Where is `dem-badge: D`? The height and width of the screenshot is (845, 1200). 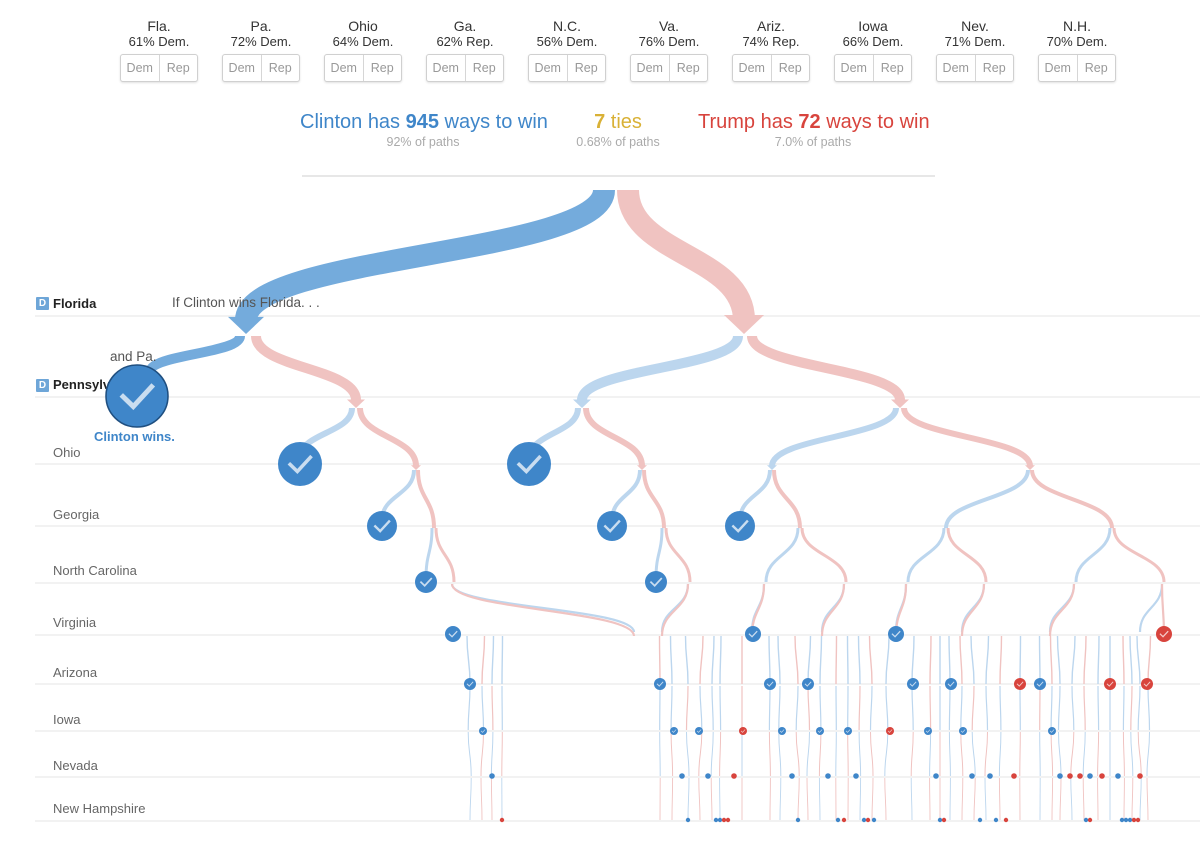
dem-badge: D is located at coordinates (42, 385).